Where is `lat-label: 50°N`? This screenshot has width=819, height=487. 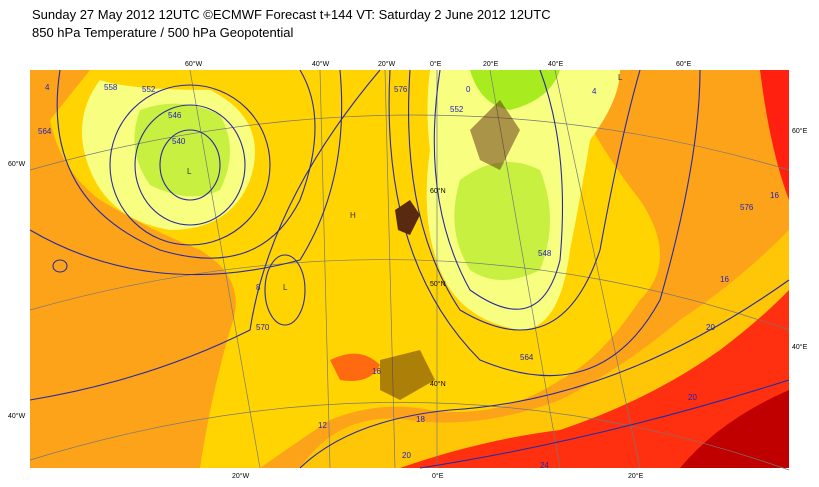 lat-label: 50°N is located at coordinates (438, 284).